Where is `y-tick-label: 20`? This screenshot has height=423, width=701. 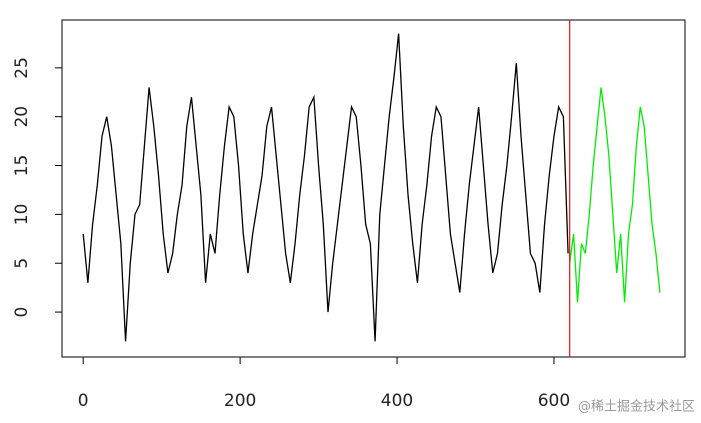
y-tick-label: 20 is located at coordinates (22, 117).